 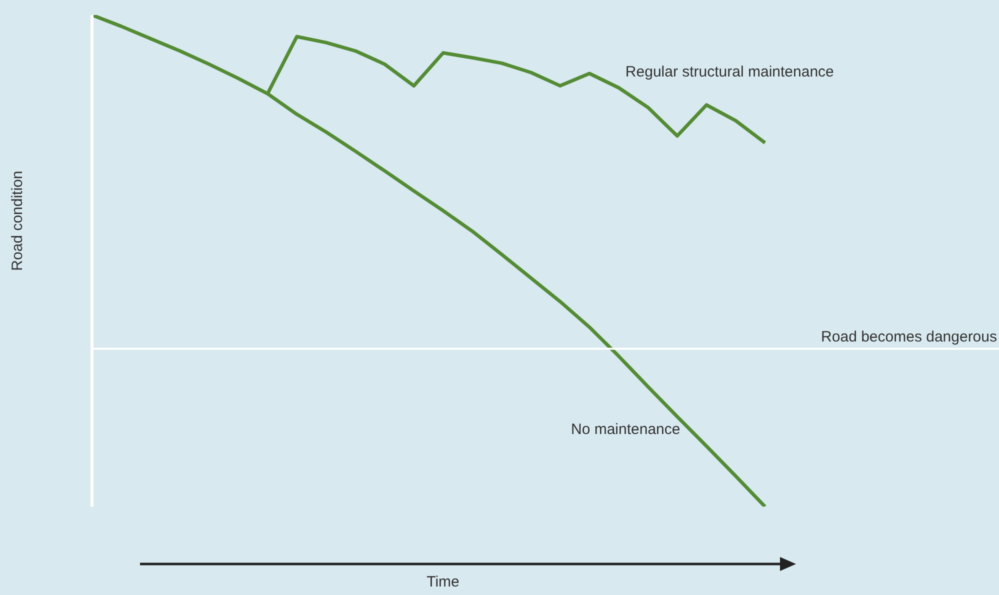 I want to click on series-label: No maintenance, so click(x=625, y=429).